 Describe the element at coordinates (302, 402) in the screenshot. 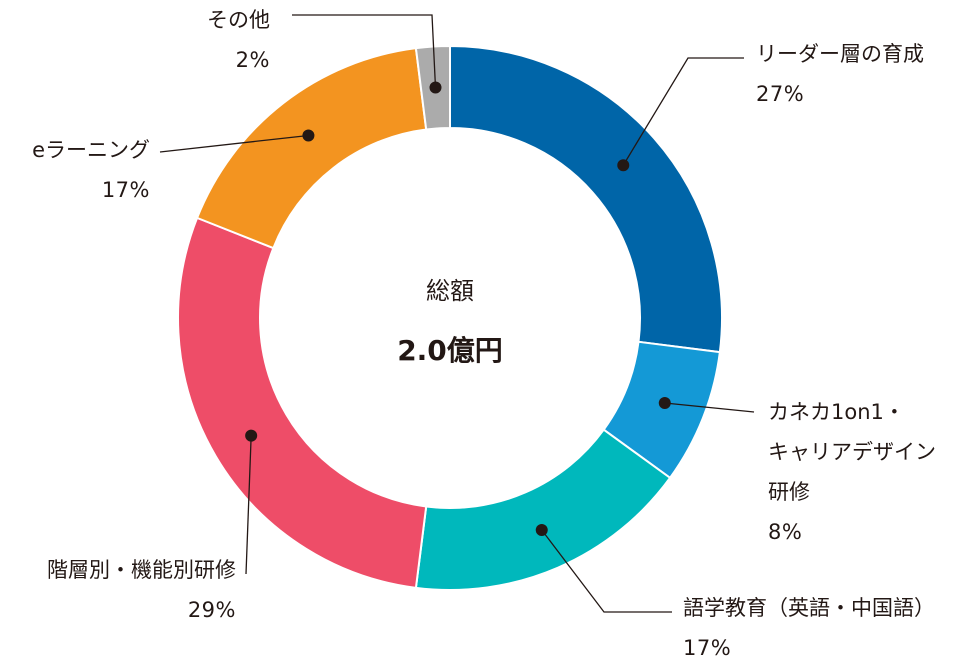

I see `slice-level` at that location.